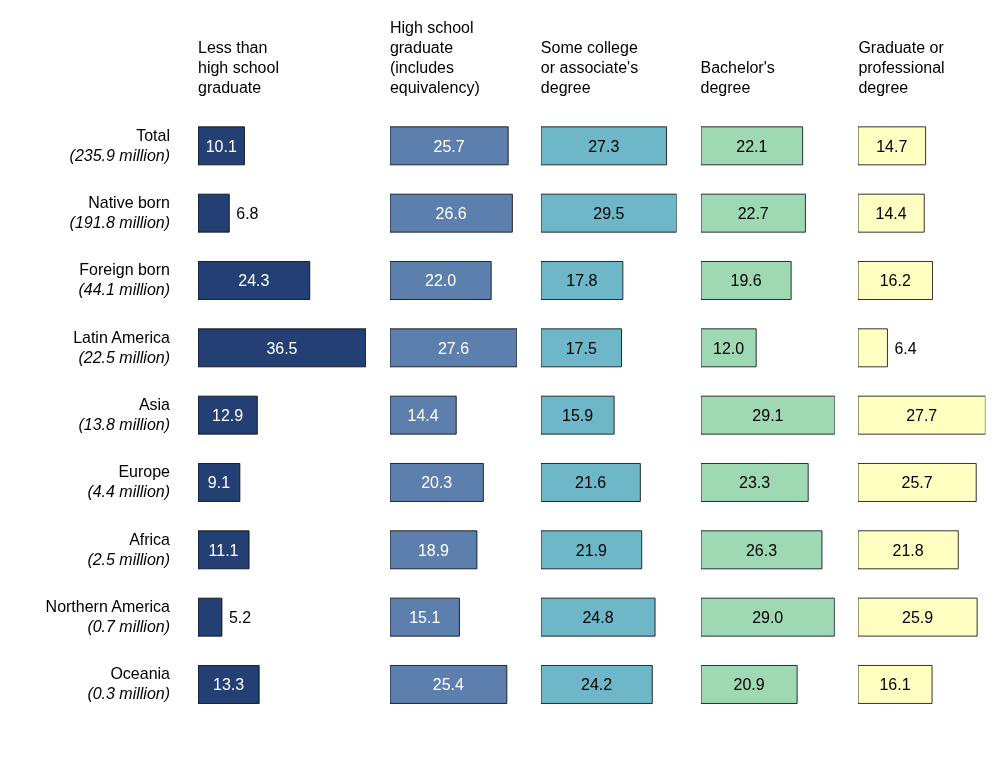 This screenshot has height=760, width=1007. I want to click on data-label: 25.4, so click(448, 685).